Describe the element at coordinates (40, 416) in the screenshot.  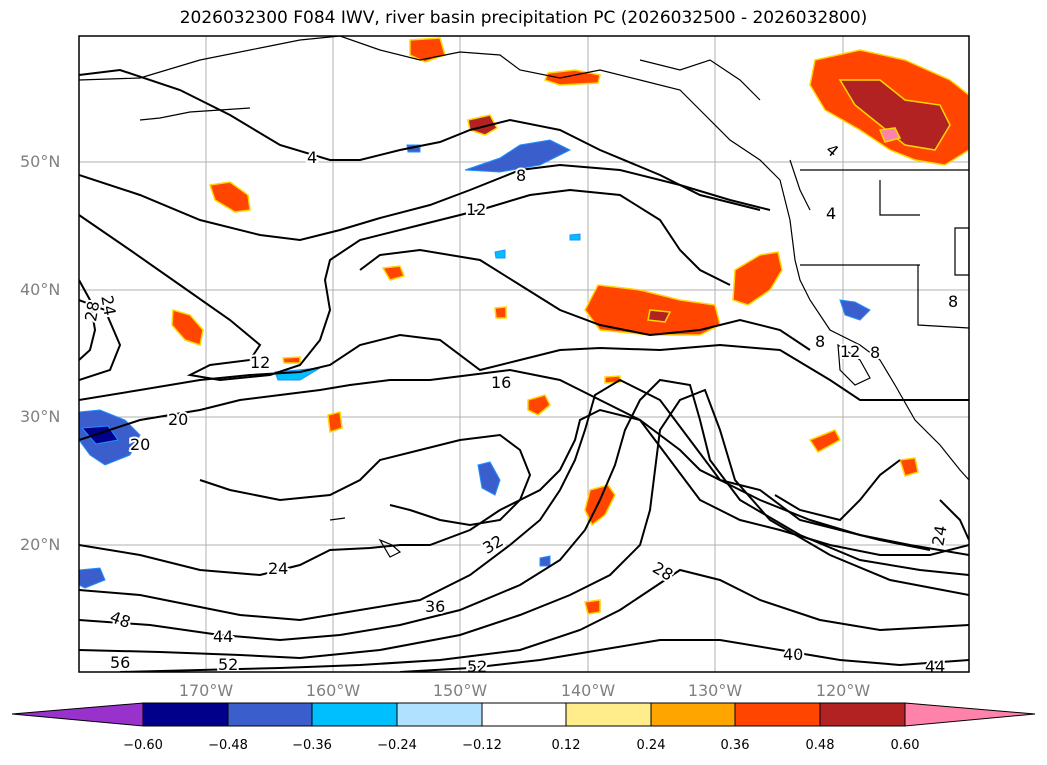
I see `lat-label: 30°N` at that location.